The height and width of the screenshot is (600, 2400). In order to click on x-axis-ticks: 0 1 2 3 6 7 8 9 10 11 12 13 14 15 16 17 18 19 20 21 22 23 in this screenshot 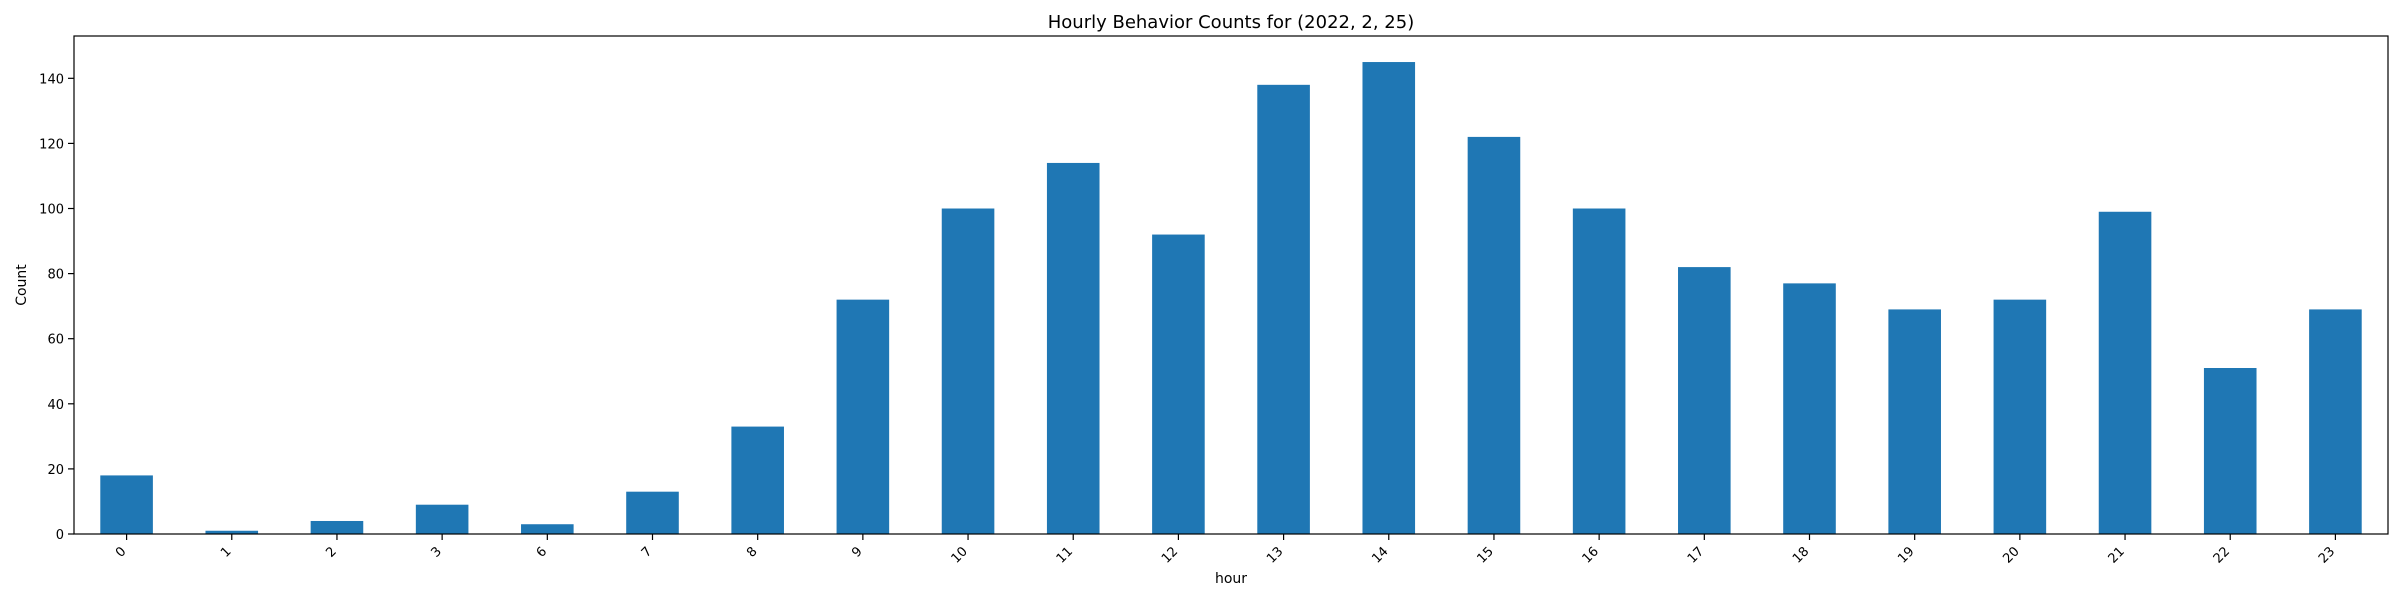, I will do `click(1225, 550)`.